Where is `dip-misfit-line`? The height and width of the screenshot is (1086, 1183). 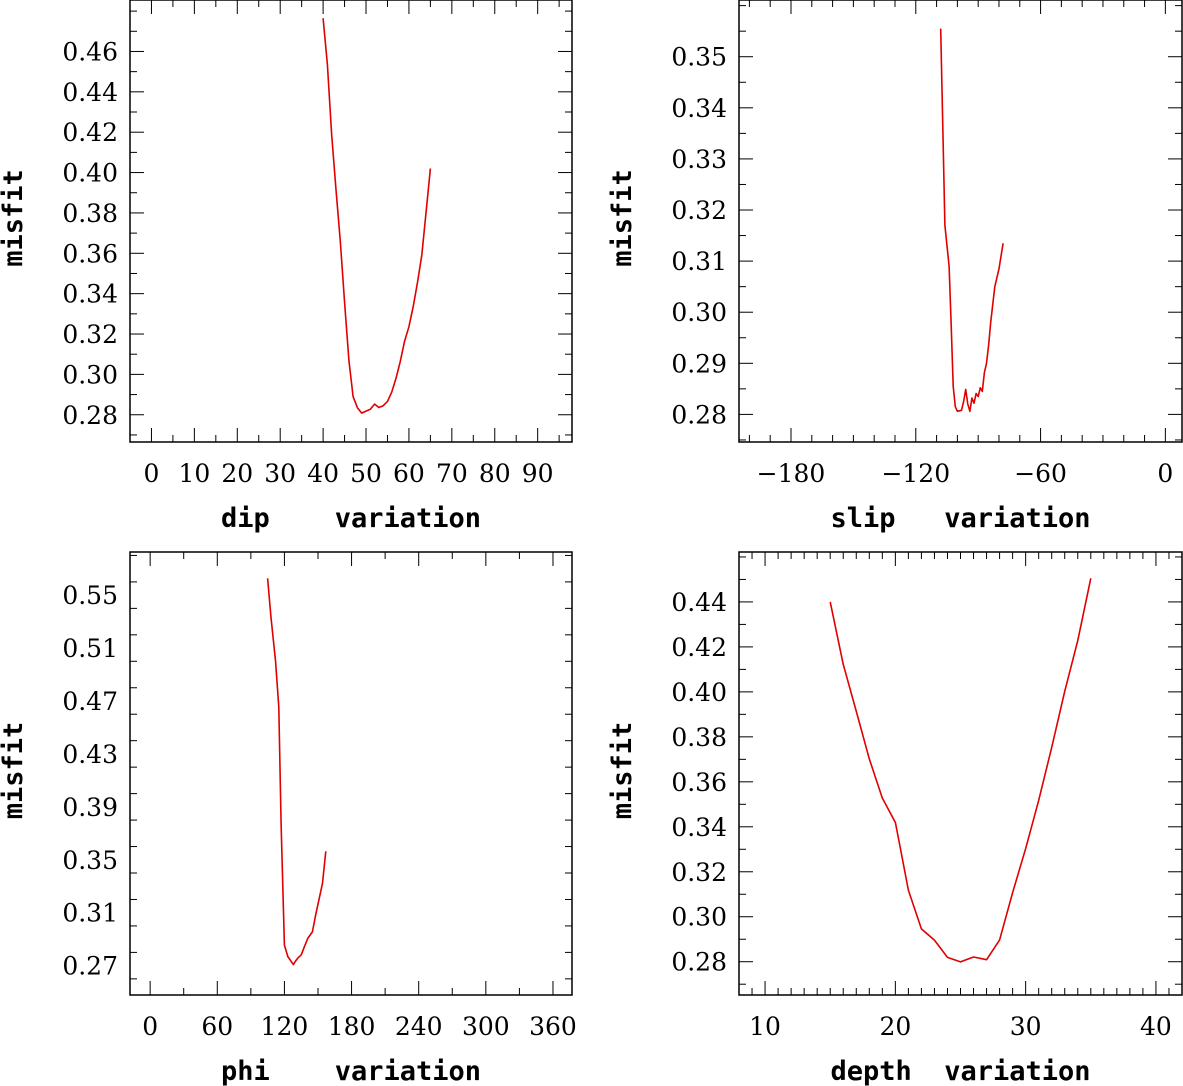
dip-misfit-line is located at coordinates (377, 216).